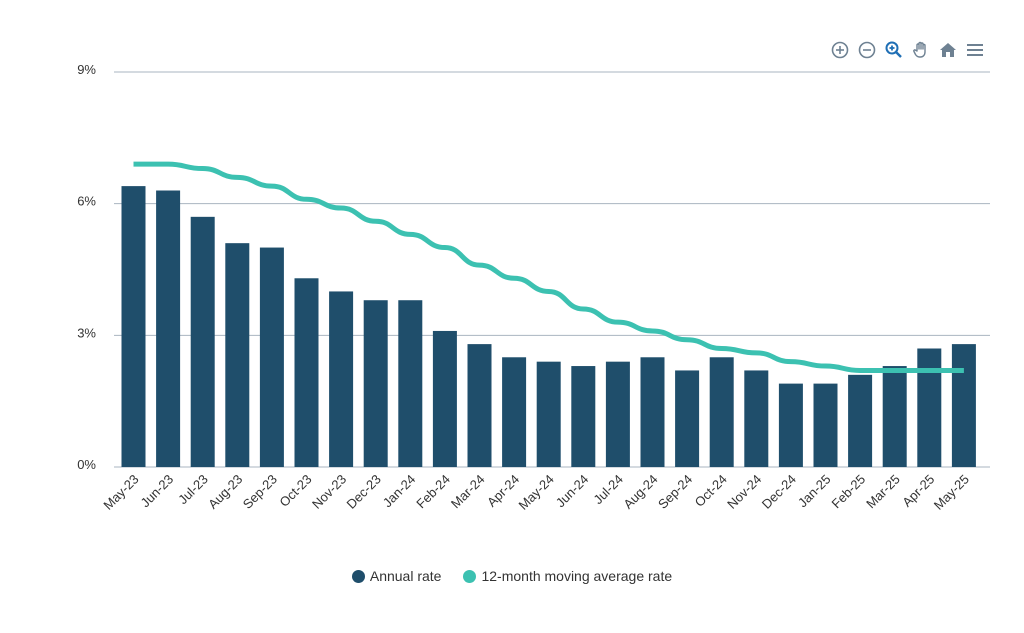 This screenshot has width=1024, height=633. Describe the element at coordinates (577, 576) in the screenshot. I see `legend-label-moving-average: 12-month moving average rate` at that location.